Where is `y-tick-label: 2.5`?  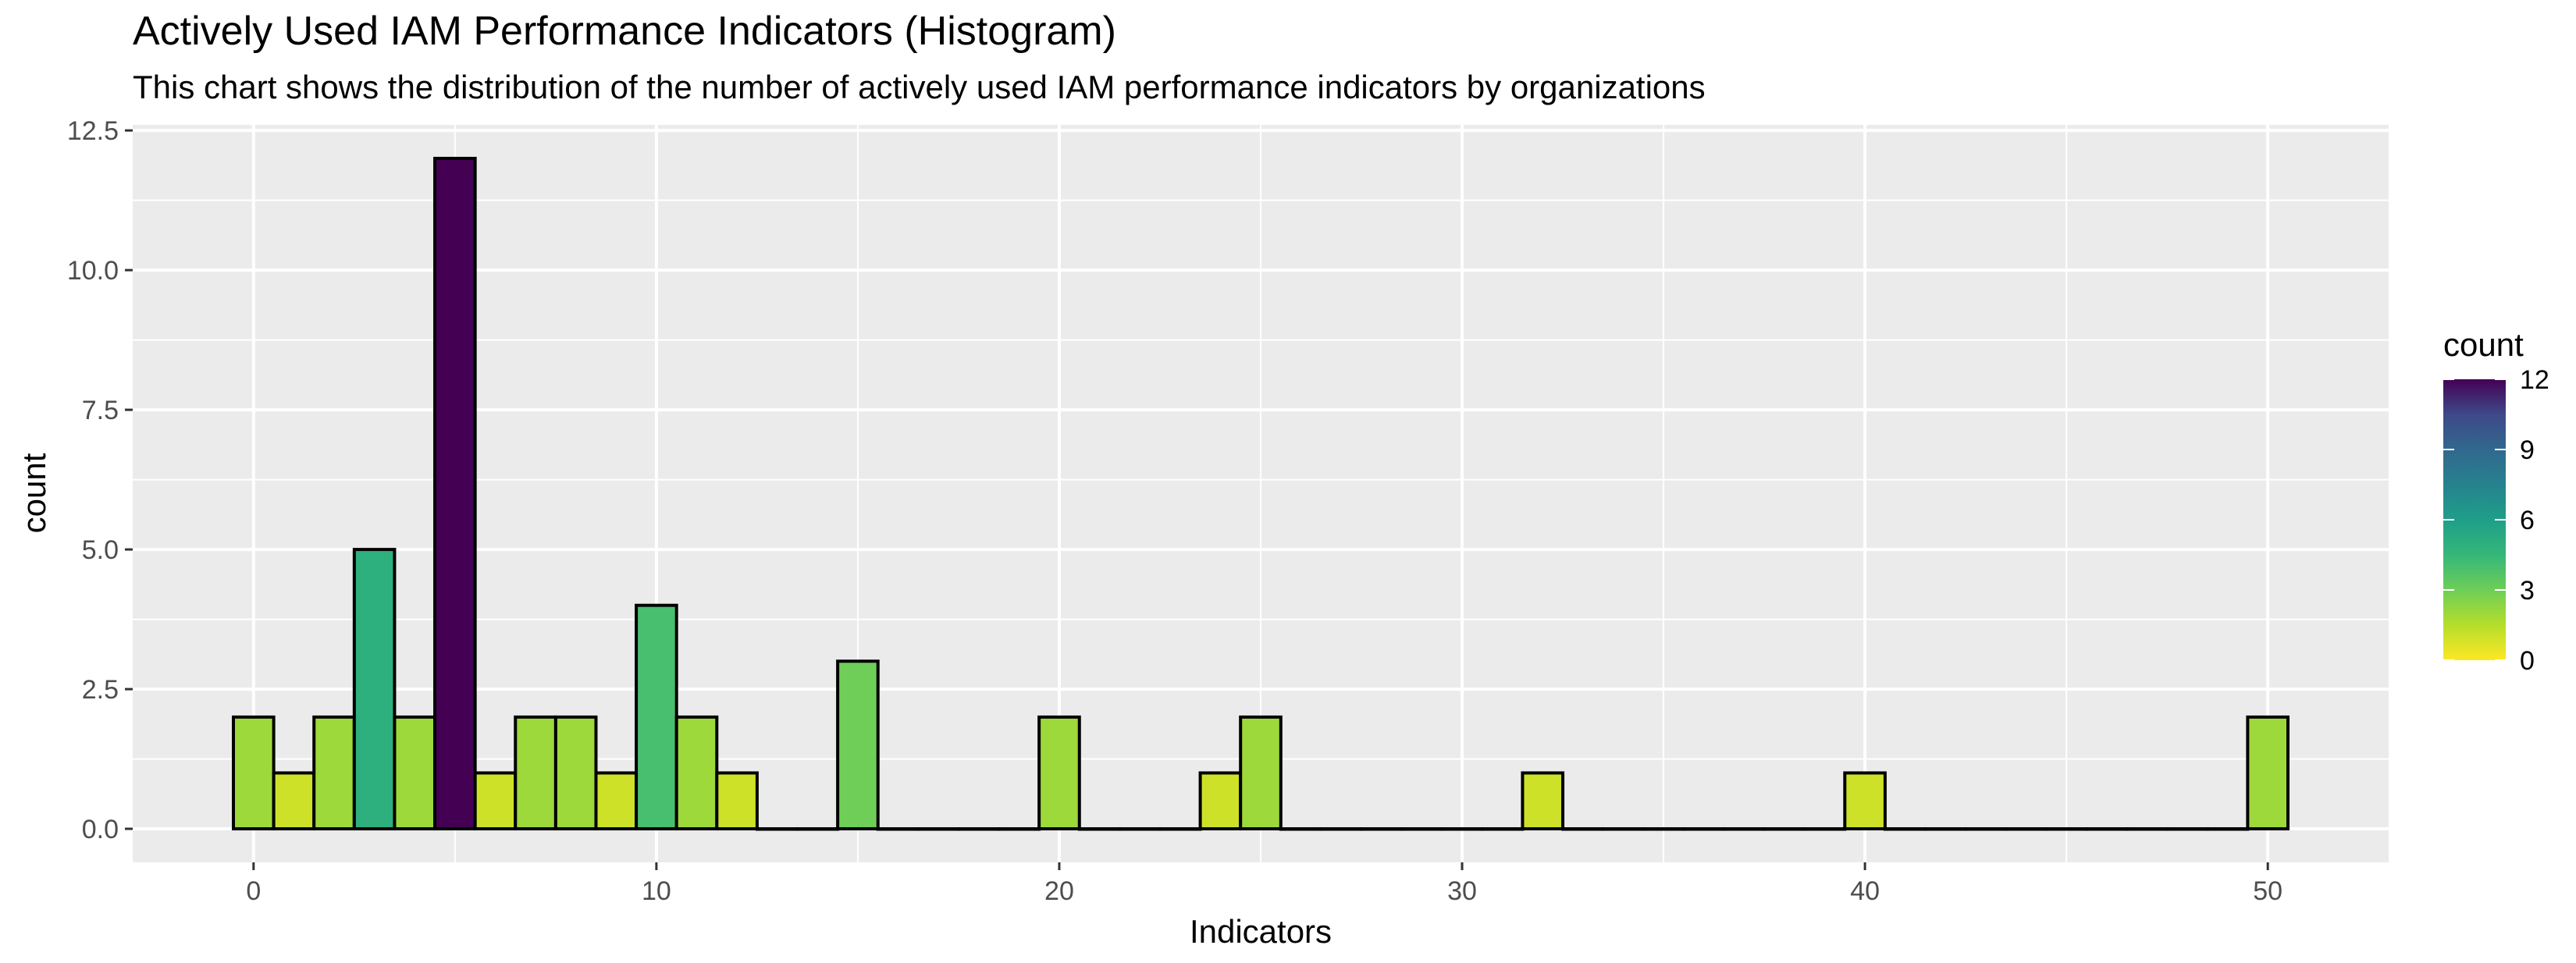 y-tick-label: 2.5 is located at coordinates (100, 690).